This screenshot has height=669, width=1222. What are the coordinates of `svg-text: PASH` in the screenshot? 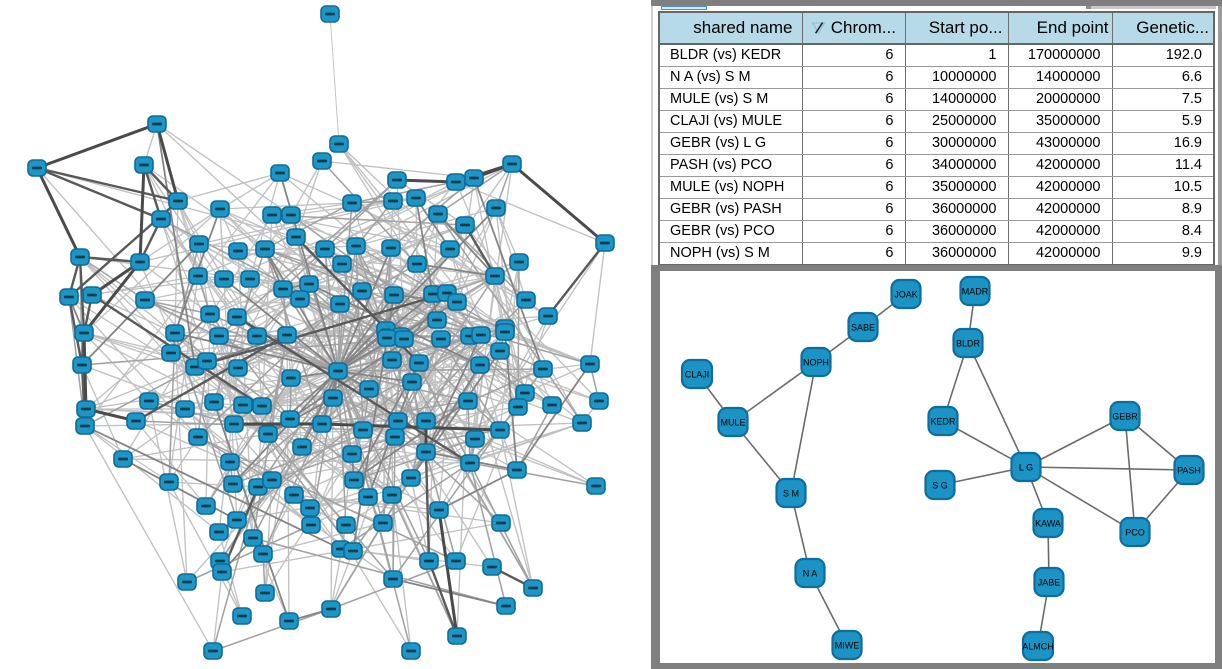 It's located at (1189, 471).